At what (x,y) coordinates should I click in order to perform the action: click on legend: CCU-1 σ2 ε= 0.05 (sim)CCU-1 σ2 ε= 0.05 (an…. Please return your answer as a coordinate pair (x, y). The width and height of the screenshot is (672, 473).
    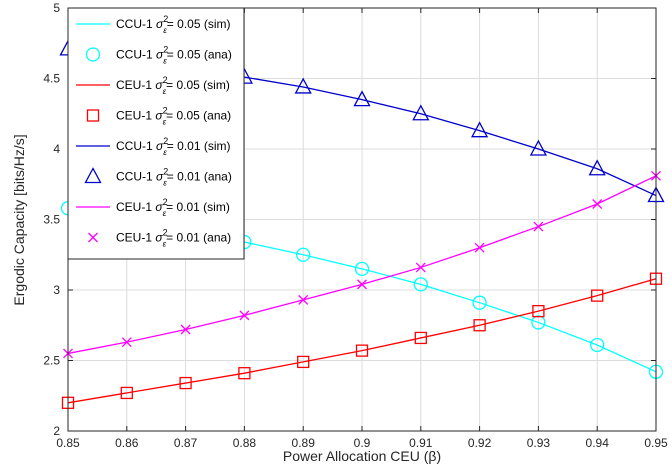
    Looking at the image, I should click on (156, 133).